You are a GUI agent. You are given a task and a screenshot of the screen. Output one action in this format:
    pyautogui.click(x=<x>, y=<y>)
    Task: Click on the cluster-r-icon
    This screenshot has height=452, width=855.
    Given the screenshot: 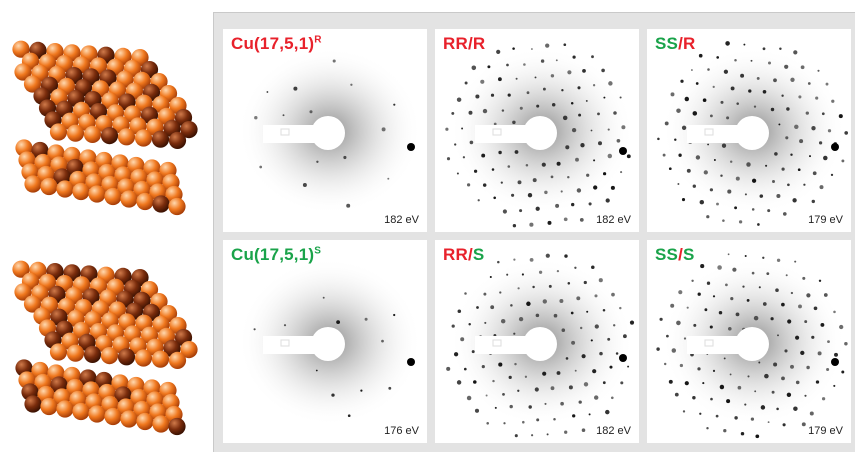 What is the action you would take?
    pyautogui.click(x=102, y=128)
    